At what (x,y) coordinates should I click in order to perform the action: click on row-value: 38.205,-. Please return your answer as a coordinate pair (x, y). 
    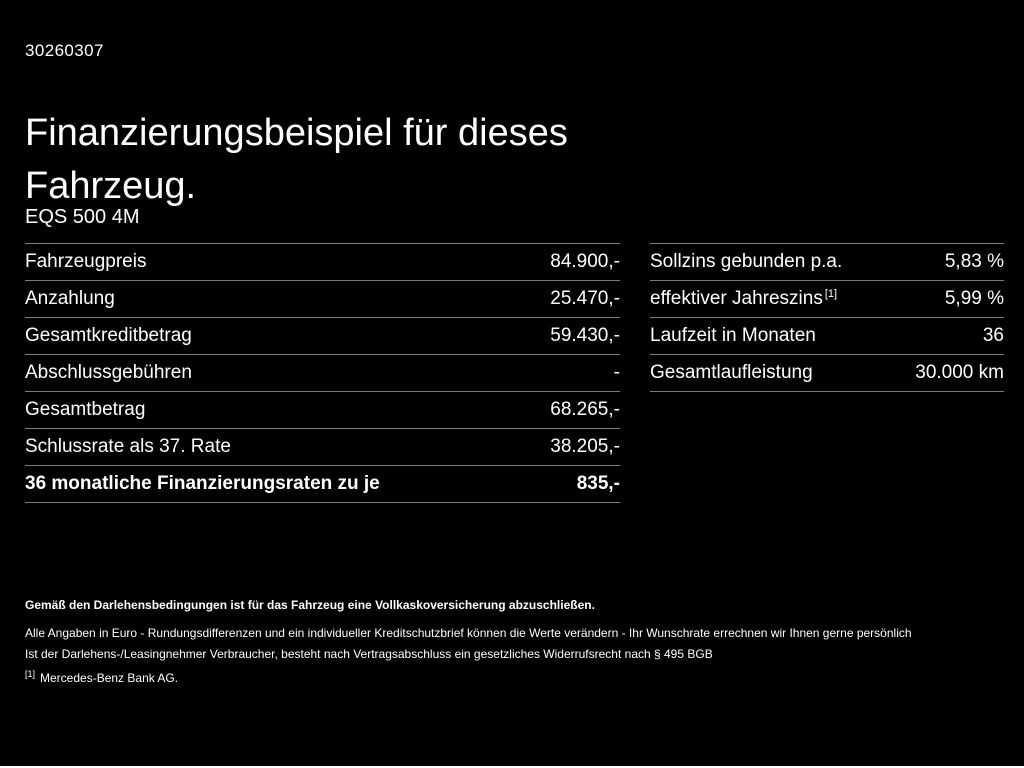
    Looking at the image, I should click on (585, 446).